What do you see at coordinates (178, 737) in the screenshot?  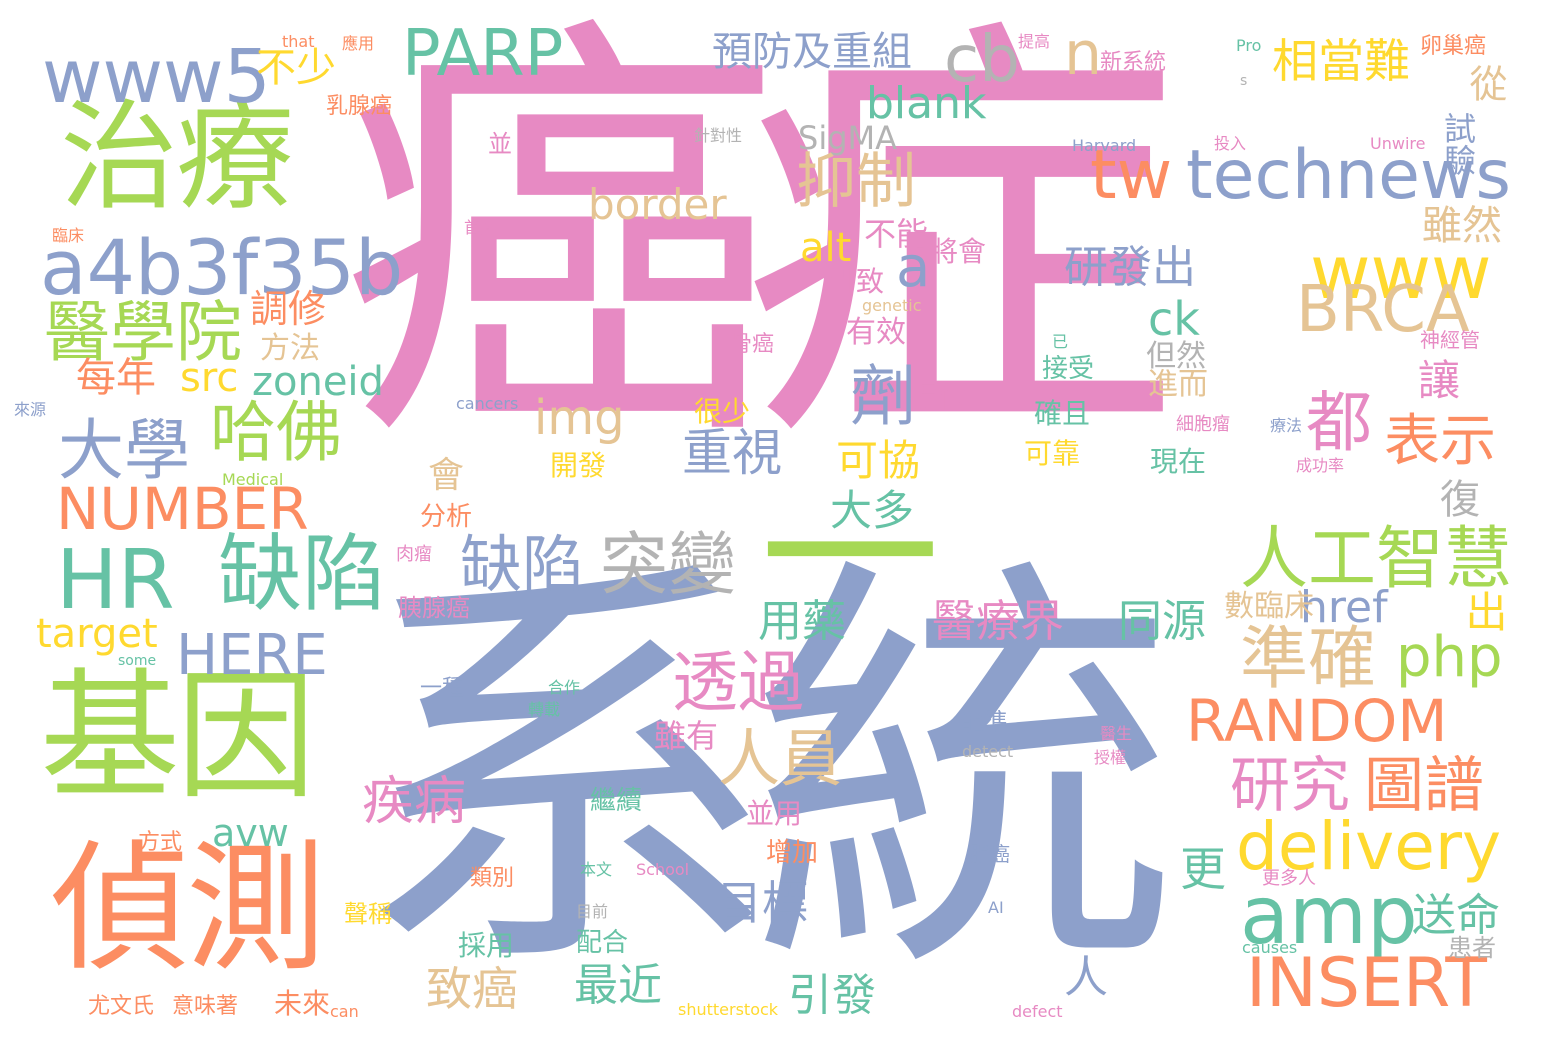 I see `cloud-word: 基因` at bounding box center [178, 737].